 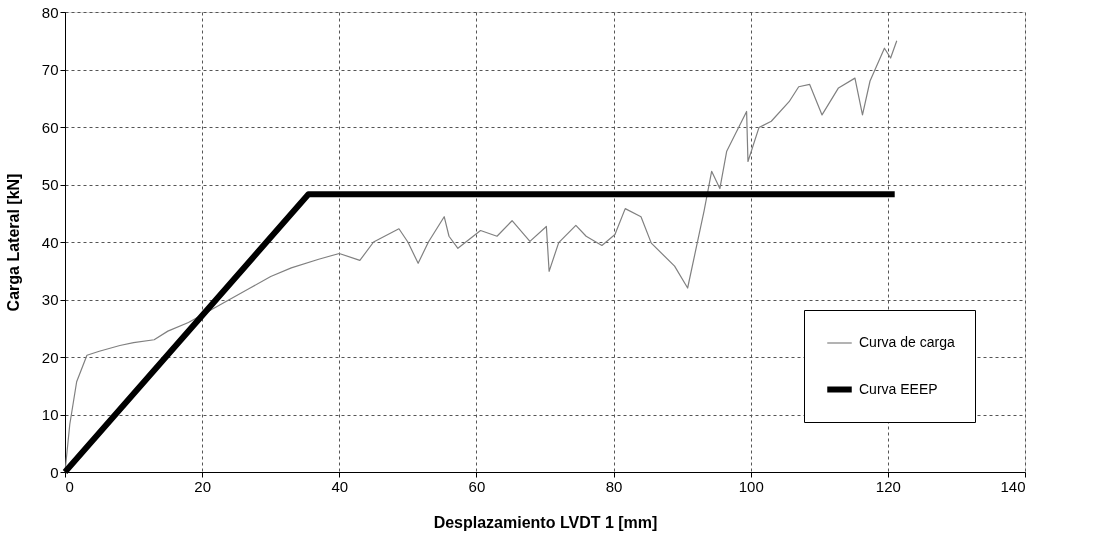 I want to click on x-tick-label: 40, so click(x=340, y=486).